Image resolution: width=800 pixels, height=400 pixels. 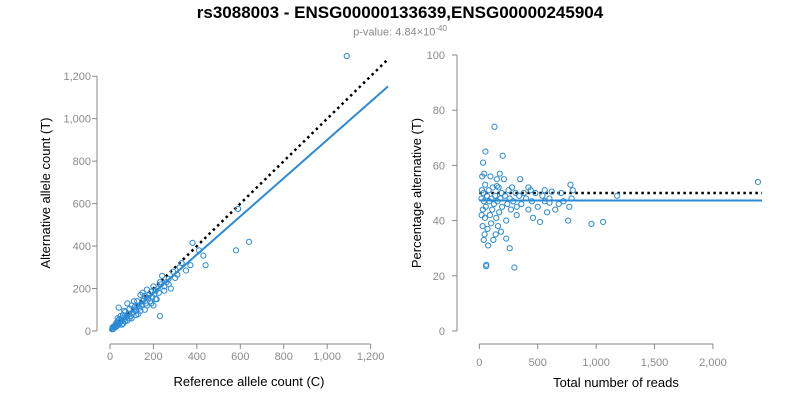 I want to click on x-tick-label: 1,200, so click(x=371, y=357).